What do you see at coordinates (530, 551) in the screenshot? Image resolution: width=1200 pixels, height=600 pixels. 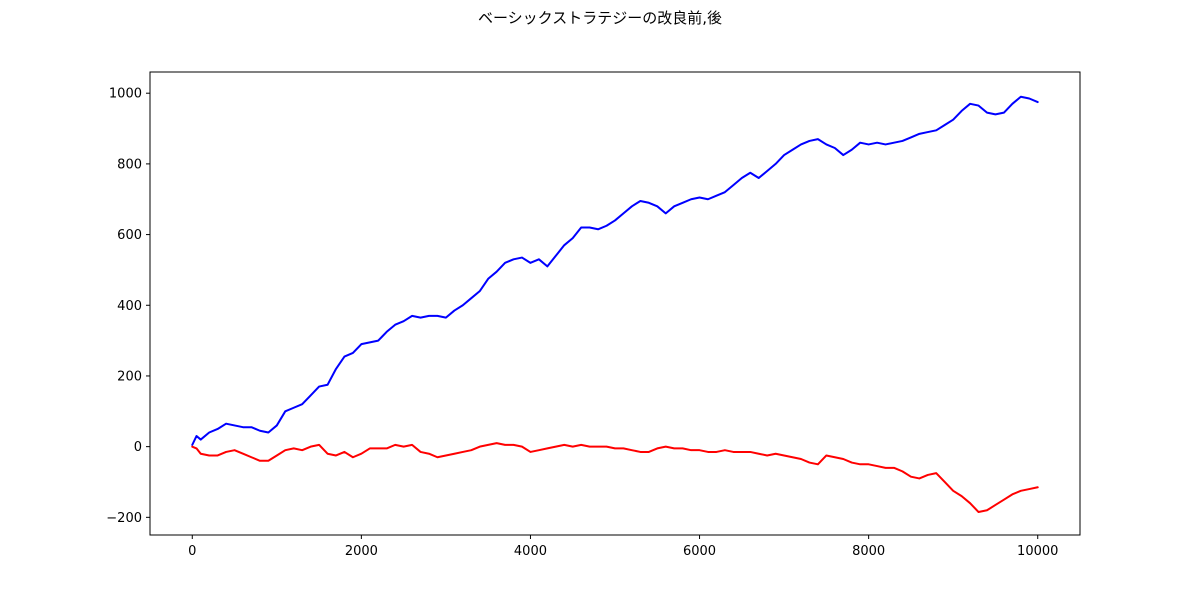 I see `x-tick-label: 4000` at bounding box center [530, 551].